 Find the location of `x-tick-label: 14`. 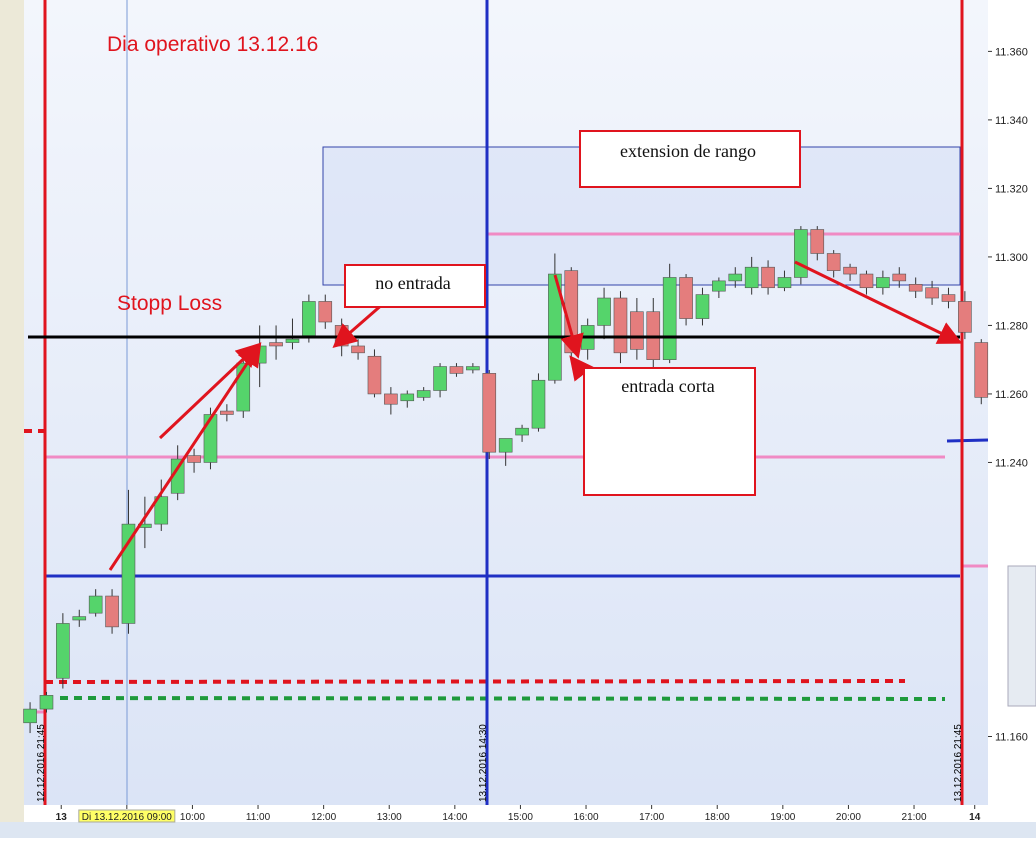

x-tick-label: 14 is located at coordinates (975, 817).